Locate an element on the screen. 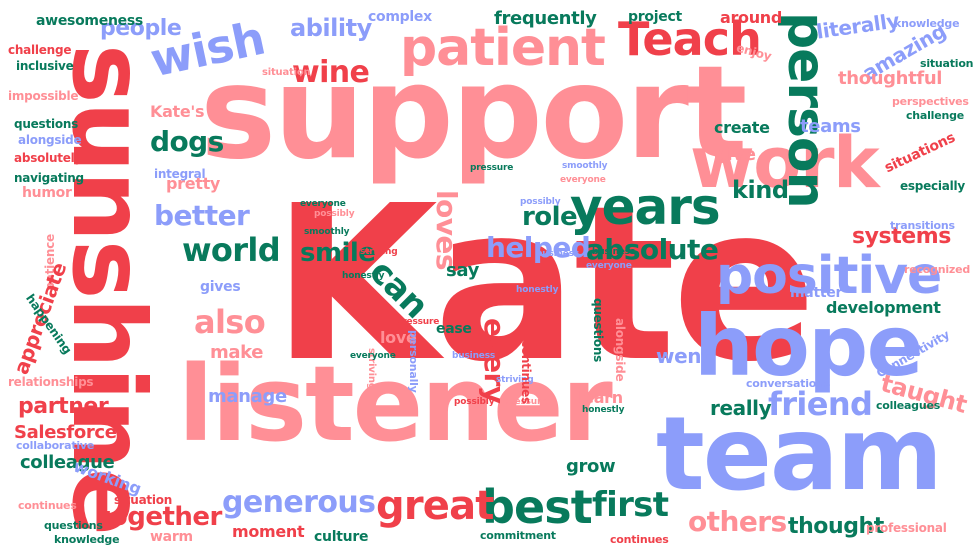 The width and height of the screenshot is (974, 554). word-gives: gives is located at coordinates (220, 287).